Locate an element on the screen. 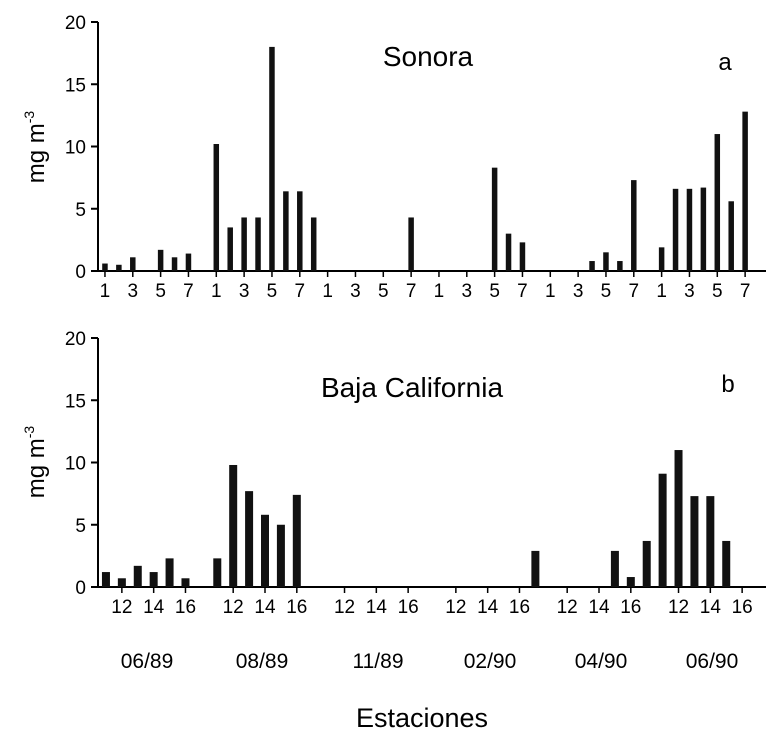  bar-group6-station7 is located at coordinates (745, 191).